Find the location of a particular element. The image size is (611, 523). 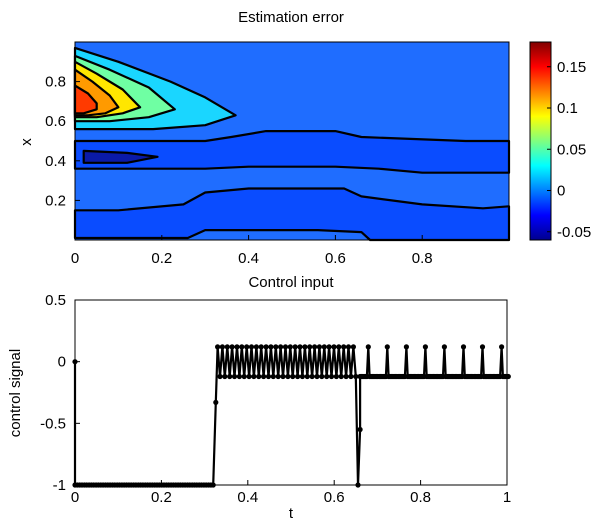

heatmap-ytick-label: 0.2 is located at coordinates (55, 200).